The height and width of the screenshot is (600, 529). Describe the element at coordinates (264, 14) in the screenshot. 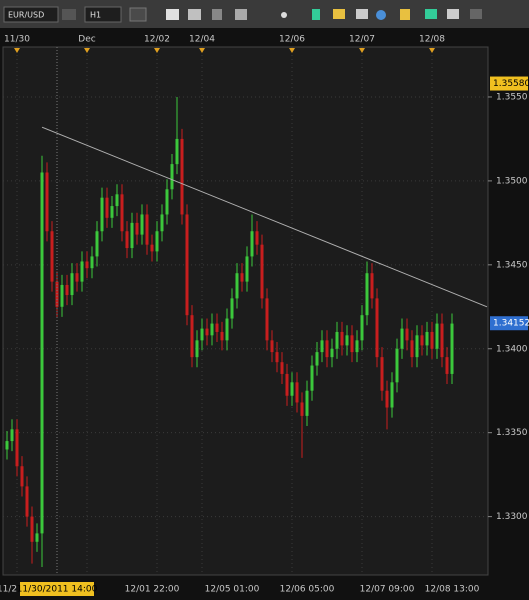

I see `toolbar: EUR/USD H1` at that location.